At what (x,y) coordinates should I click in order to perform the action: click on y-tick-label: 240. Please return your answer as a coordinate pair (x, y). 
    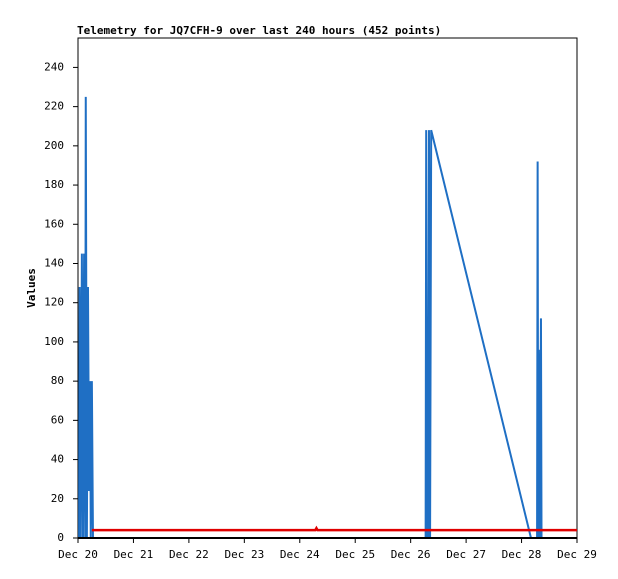
    Looking at the image, I should click on (54, 66).